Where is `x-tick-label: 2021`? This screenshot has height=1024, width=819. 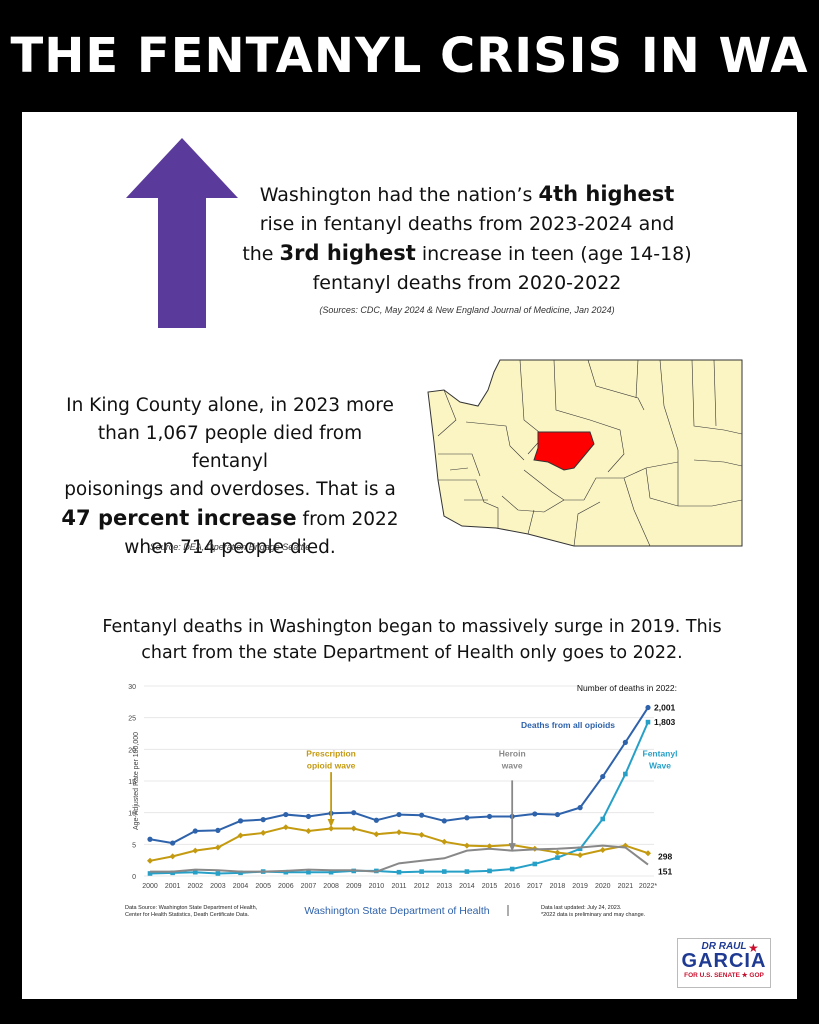
x-tick-label: 2021 is located at coordinates (626, 886).